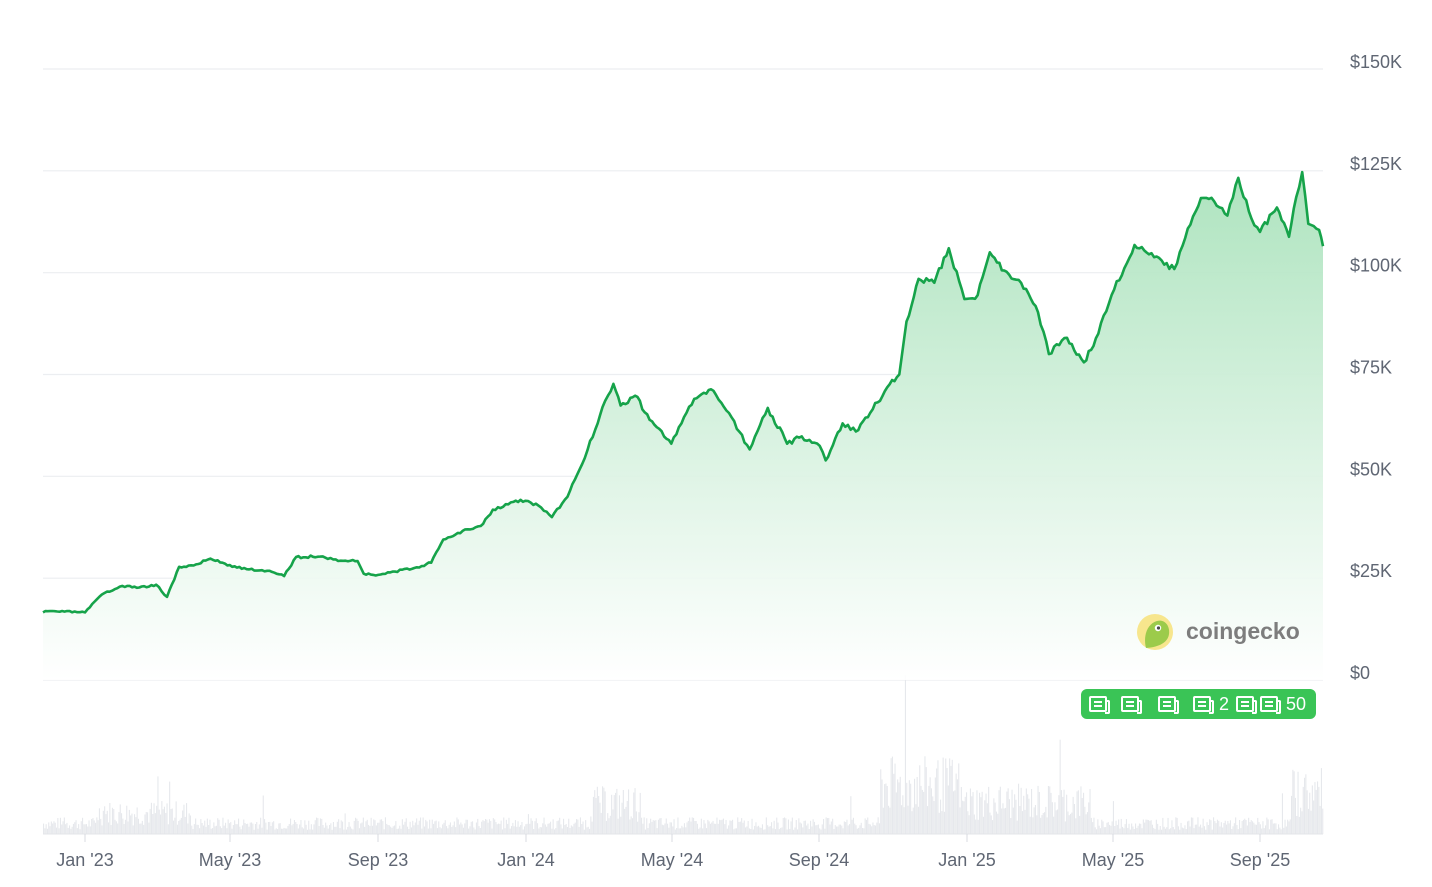 The height and width of the screenshot is (887, 1432). I want to click on x-axis-label: May '24, so click(672, 860).